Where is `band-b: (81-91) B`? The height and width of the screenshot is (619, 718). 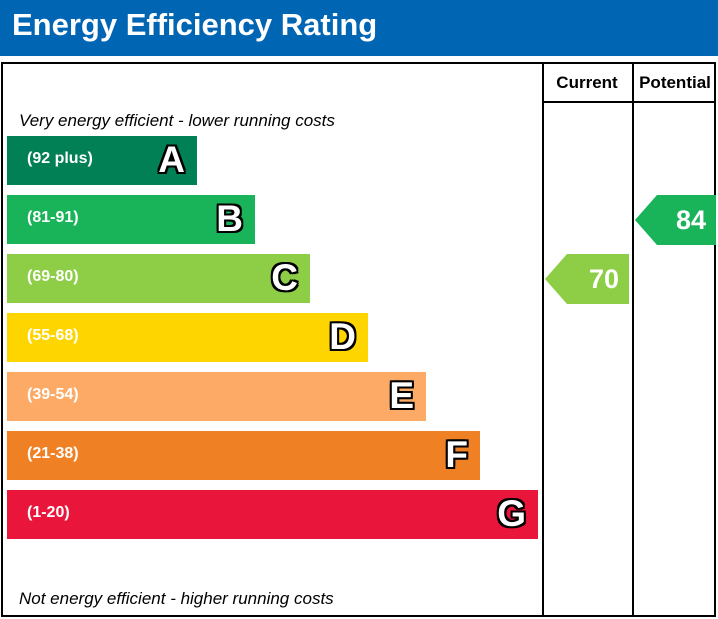 band-b: (81-91) B is located at coordinates (131, 219).